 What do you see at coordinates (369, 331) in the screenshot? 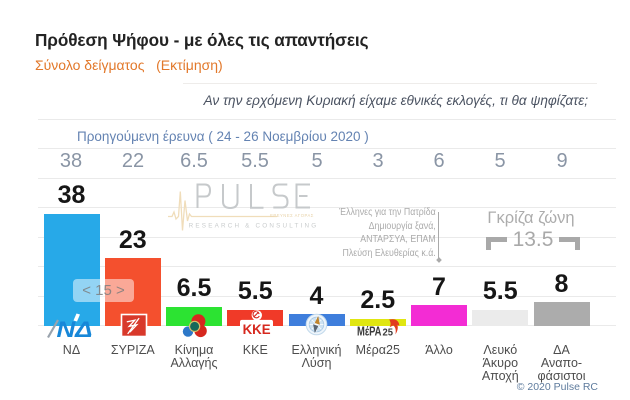
I see `svg-text: ΜέΡΑ` at bounding box center [369, 331].